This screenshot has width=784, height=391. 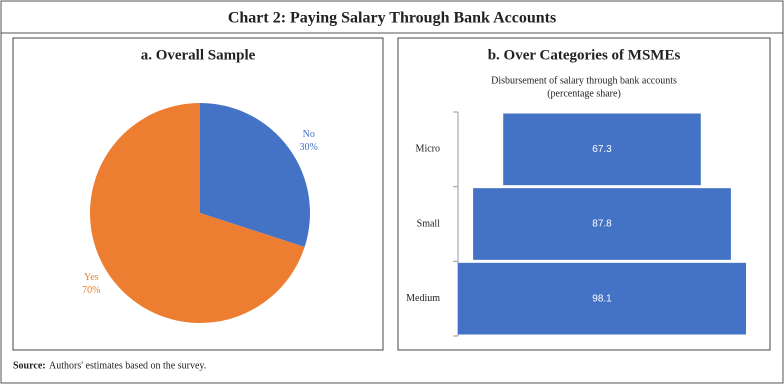 I want to click on category-label: Small, so click(x=429, y=223).